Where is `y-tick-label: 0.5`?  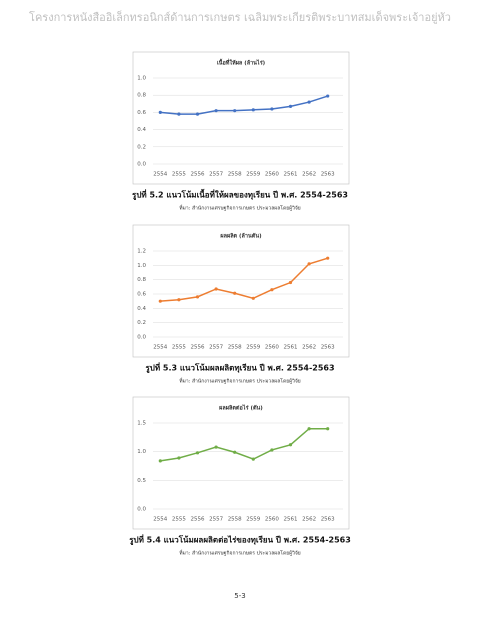
y-tick-label: 0.5 is located at coordinates (141, 481).